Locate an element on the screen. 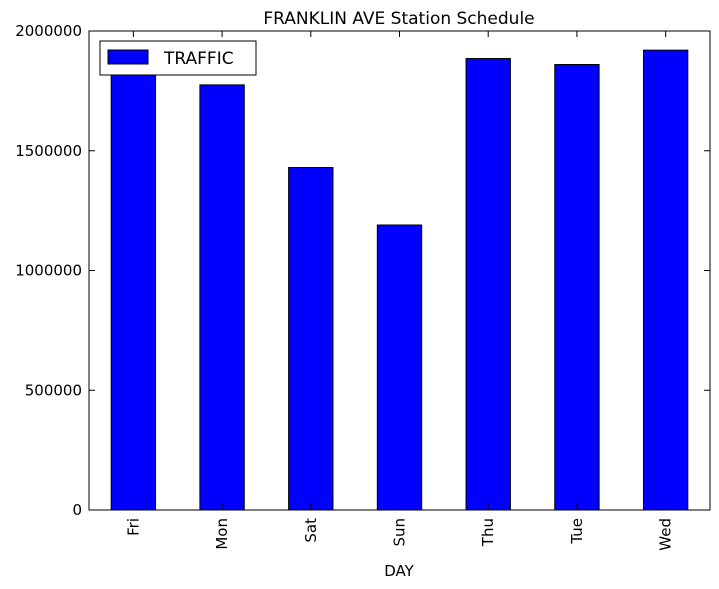 This screenshot has height=589, width=719. x-axis-label: DAY is located at coordinates (399, 571).